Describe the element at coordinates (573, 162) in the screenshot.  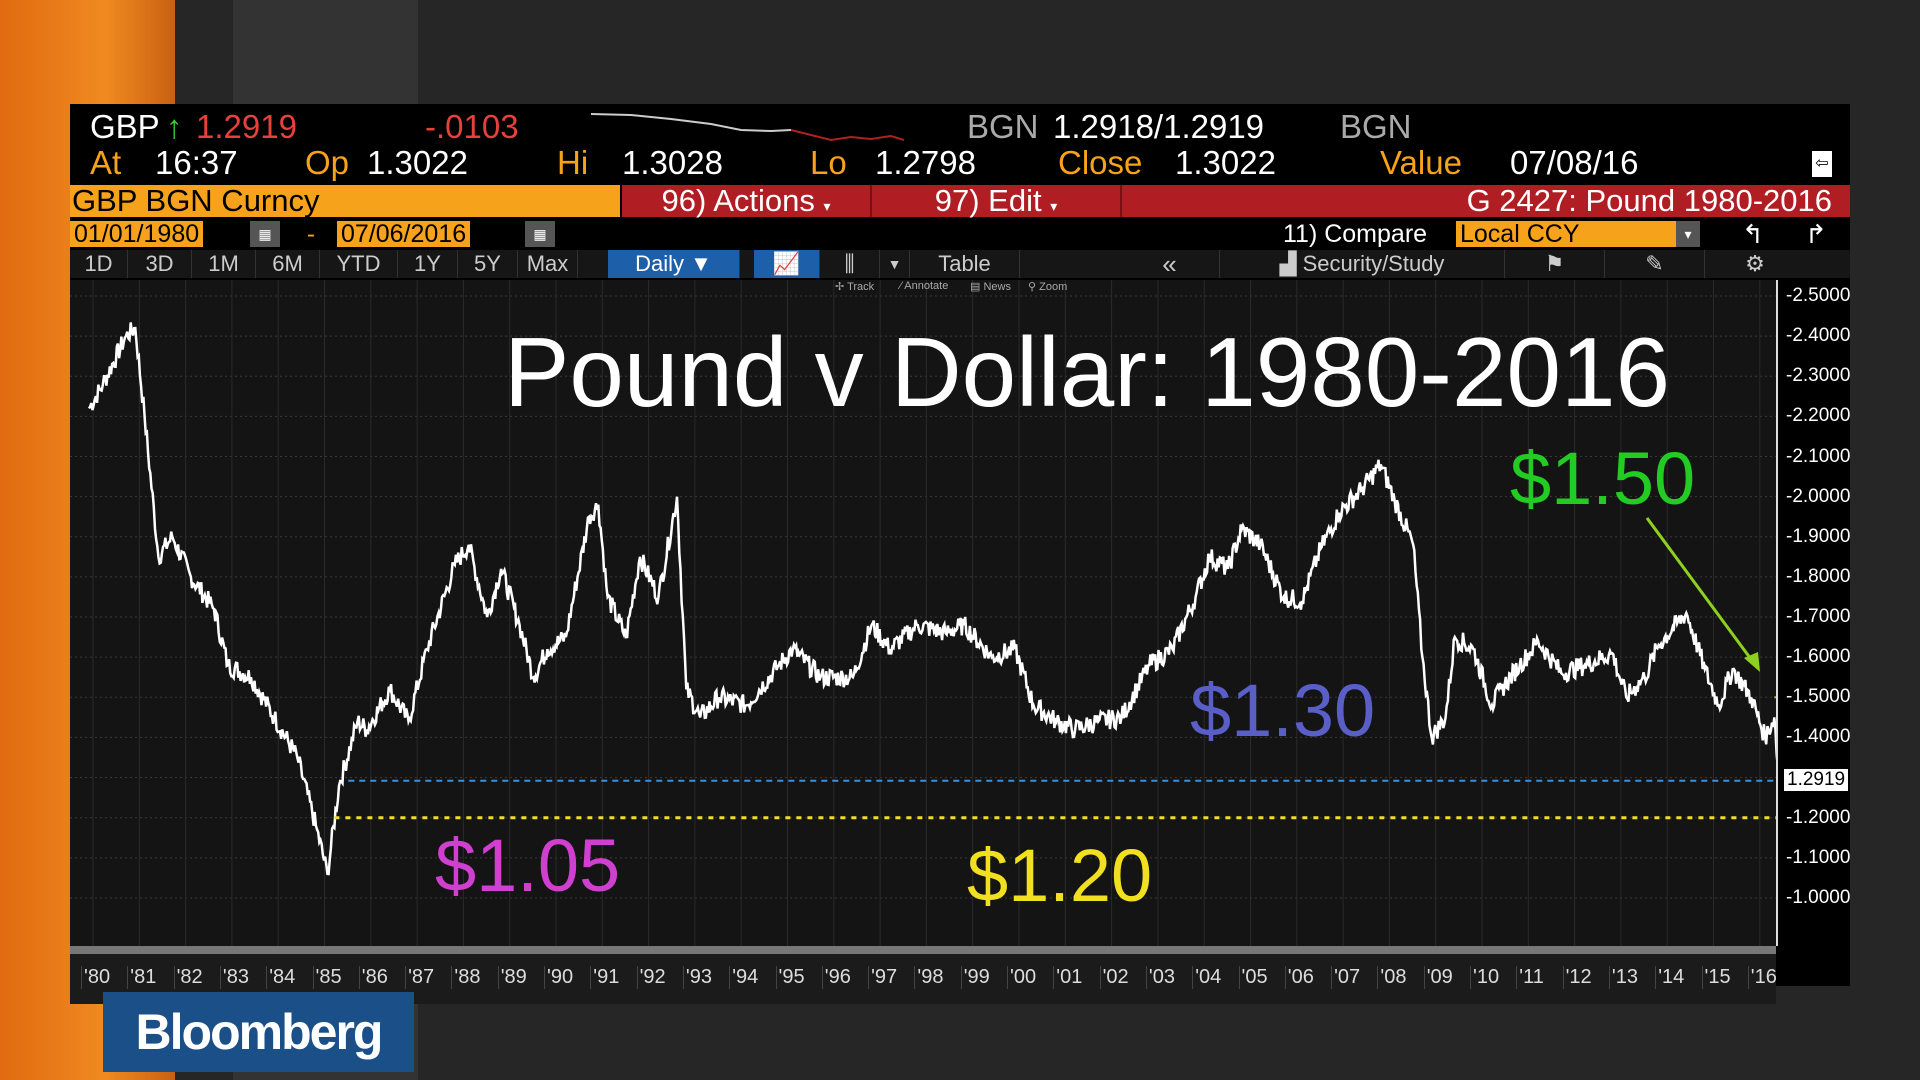
I see `high-label: Hi` at that location.